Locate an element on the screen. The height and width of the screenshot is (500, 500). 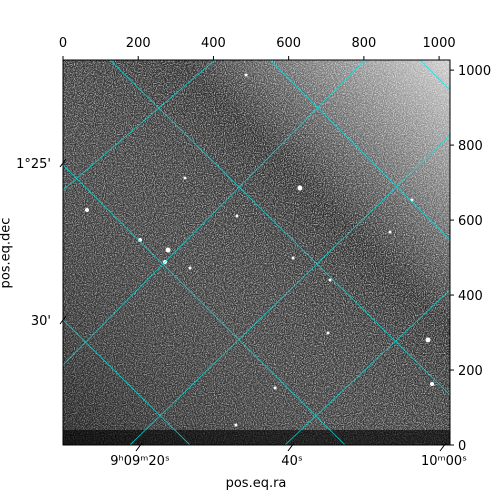
x-tick-label: 200 is located at coordinates (138, 43).